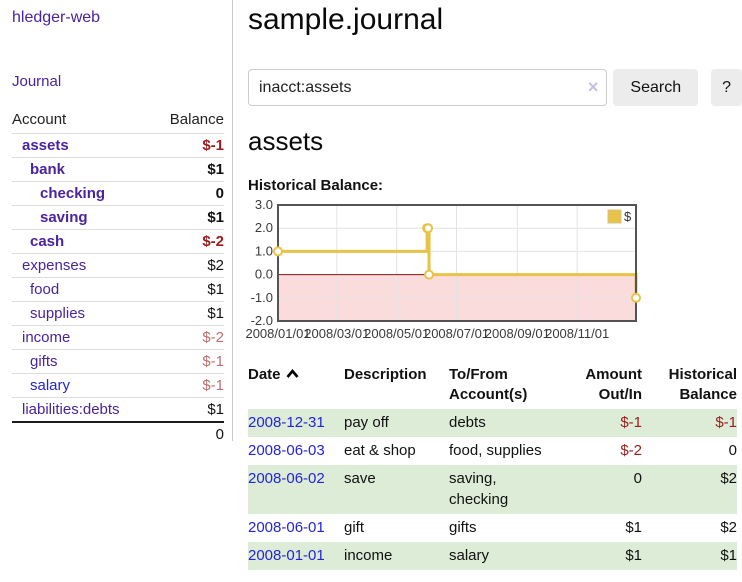 The image size is (742, 582). Describe the element at coordinates (702, 384) in the screenshot. I see `register-header-balance: Historical Balance` at that location.